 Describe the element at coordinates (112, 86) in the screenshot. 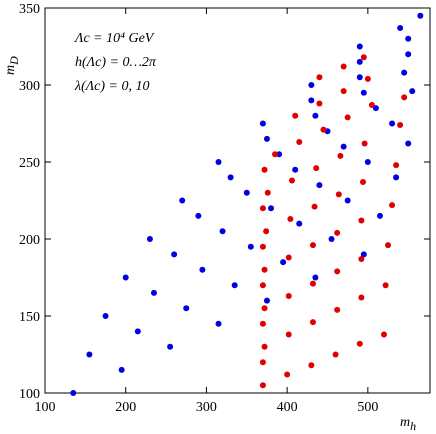

I see `annotation: λ(Λc) = 0, 10` at that location.